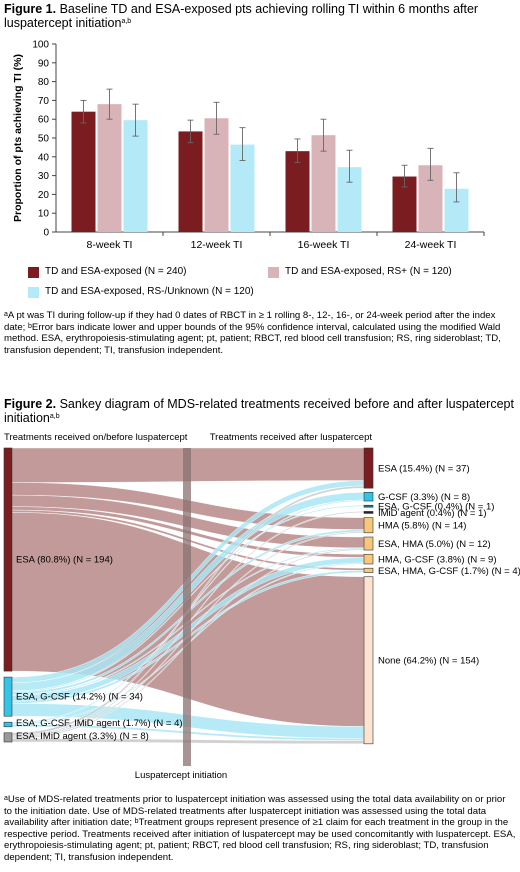 The width and height of the screenshot is (520, 872). I want to click on left-node-label: ESA, IMiD agent (3.3%) (N = 8), so click(82, 736).